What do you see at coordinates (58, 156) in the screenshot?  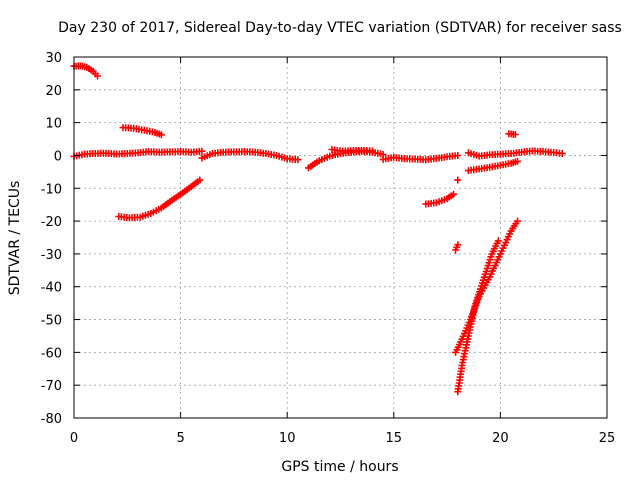 I see `y-tick-label: 0` at bounding box center [58, 156].